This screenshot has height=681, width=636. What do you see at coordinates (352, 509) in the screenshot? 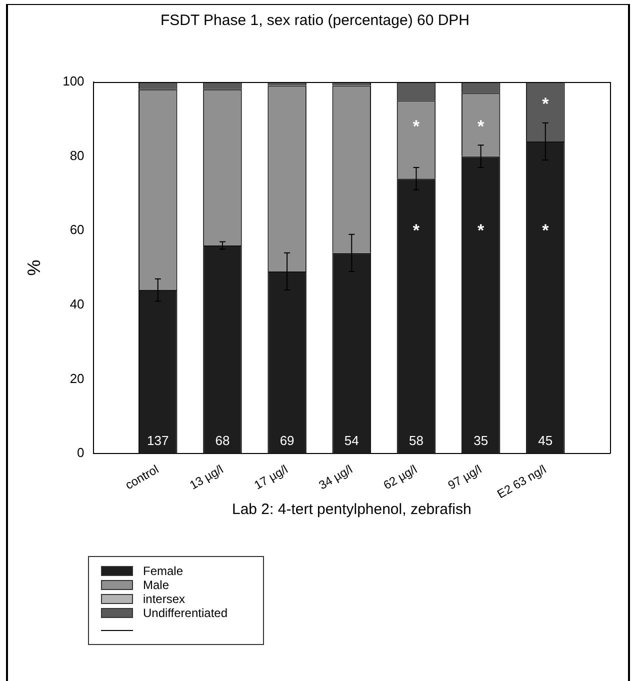
I see `x-axis-title: Lab 2: 4-tert pentylphenol, zebrafish` at bounding box center [352, 509].